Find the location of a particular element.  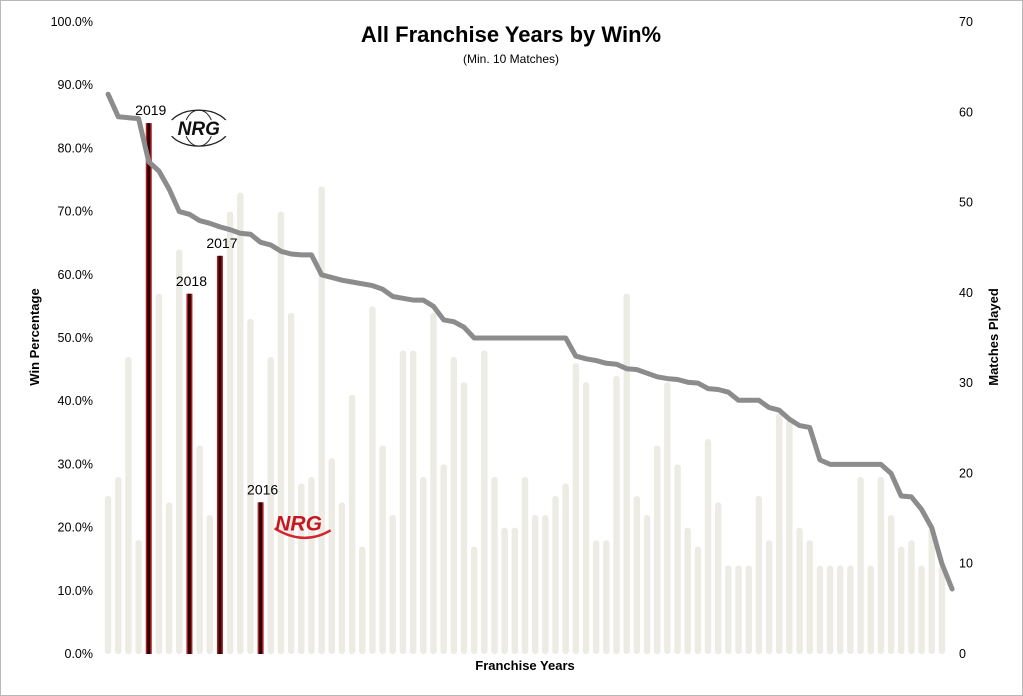

y-axis-label: Win Percentage is located at coordinates (34, 336).